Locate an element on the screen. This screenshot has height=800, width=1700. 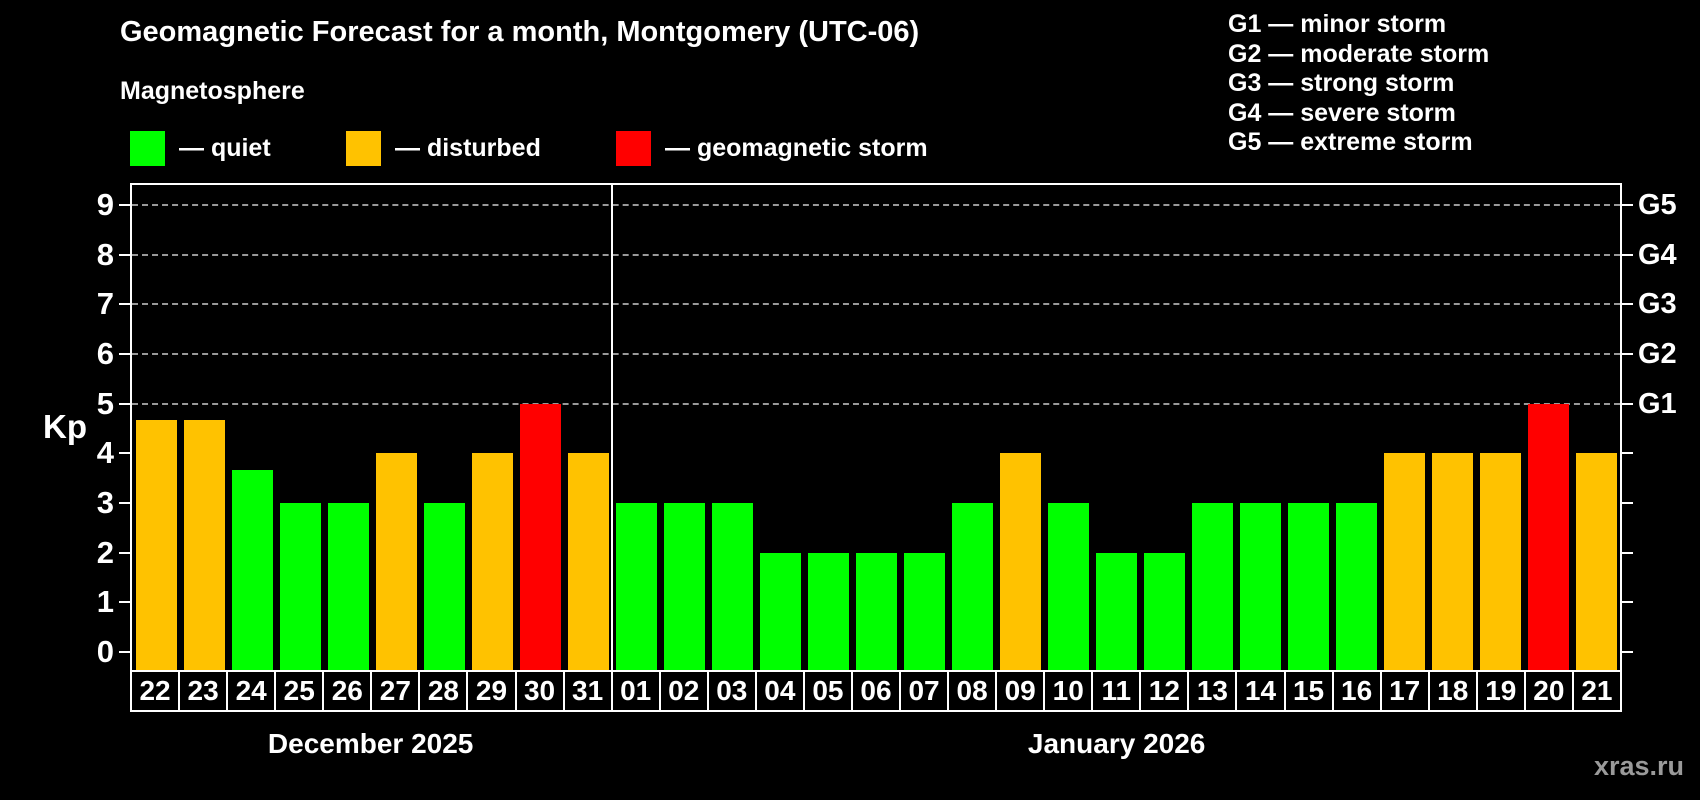
y-tick-label: 8 is located at coordinates (105, 254).